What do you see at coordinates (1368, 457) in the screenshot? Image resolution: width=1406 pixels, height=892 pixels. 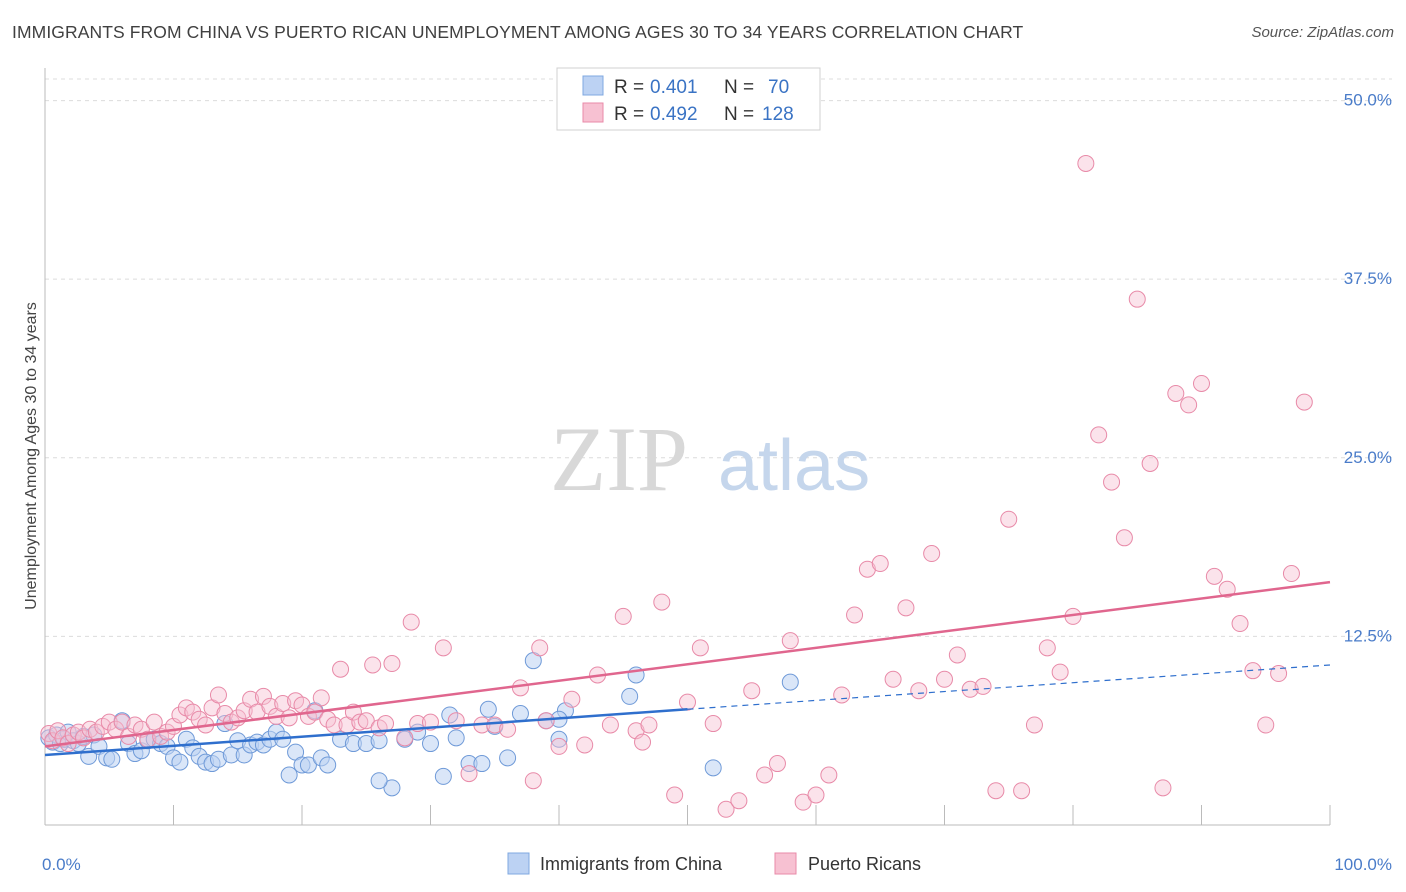 I see `y-tick-label: 25.0%` at bounding box center [1368, 457].